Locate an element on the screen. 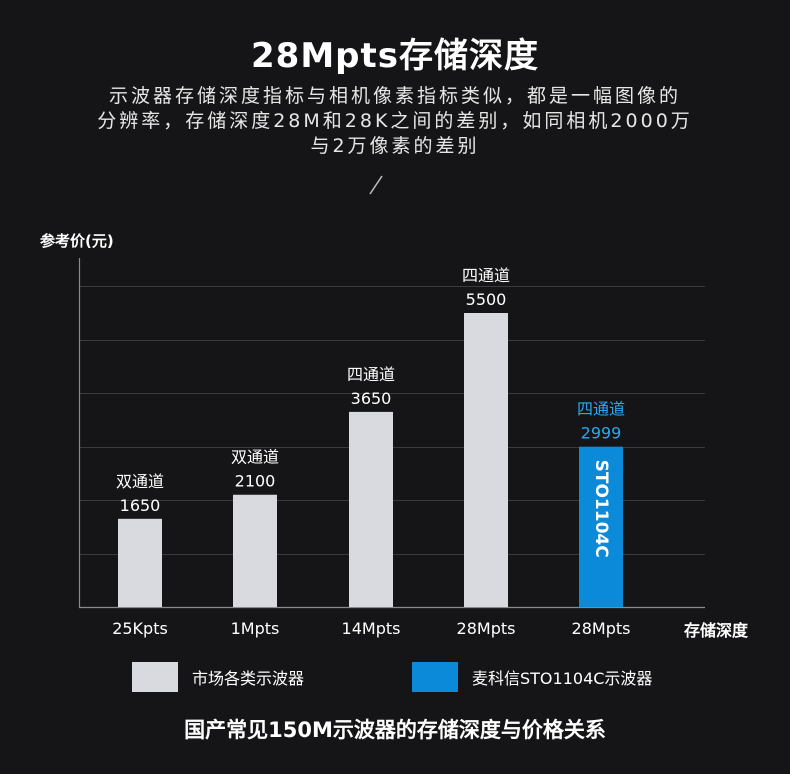 The image size is (790, 774). legend-swatch-sto1104c is located at coordinates (435, 677).